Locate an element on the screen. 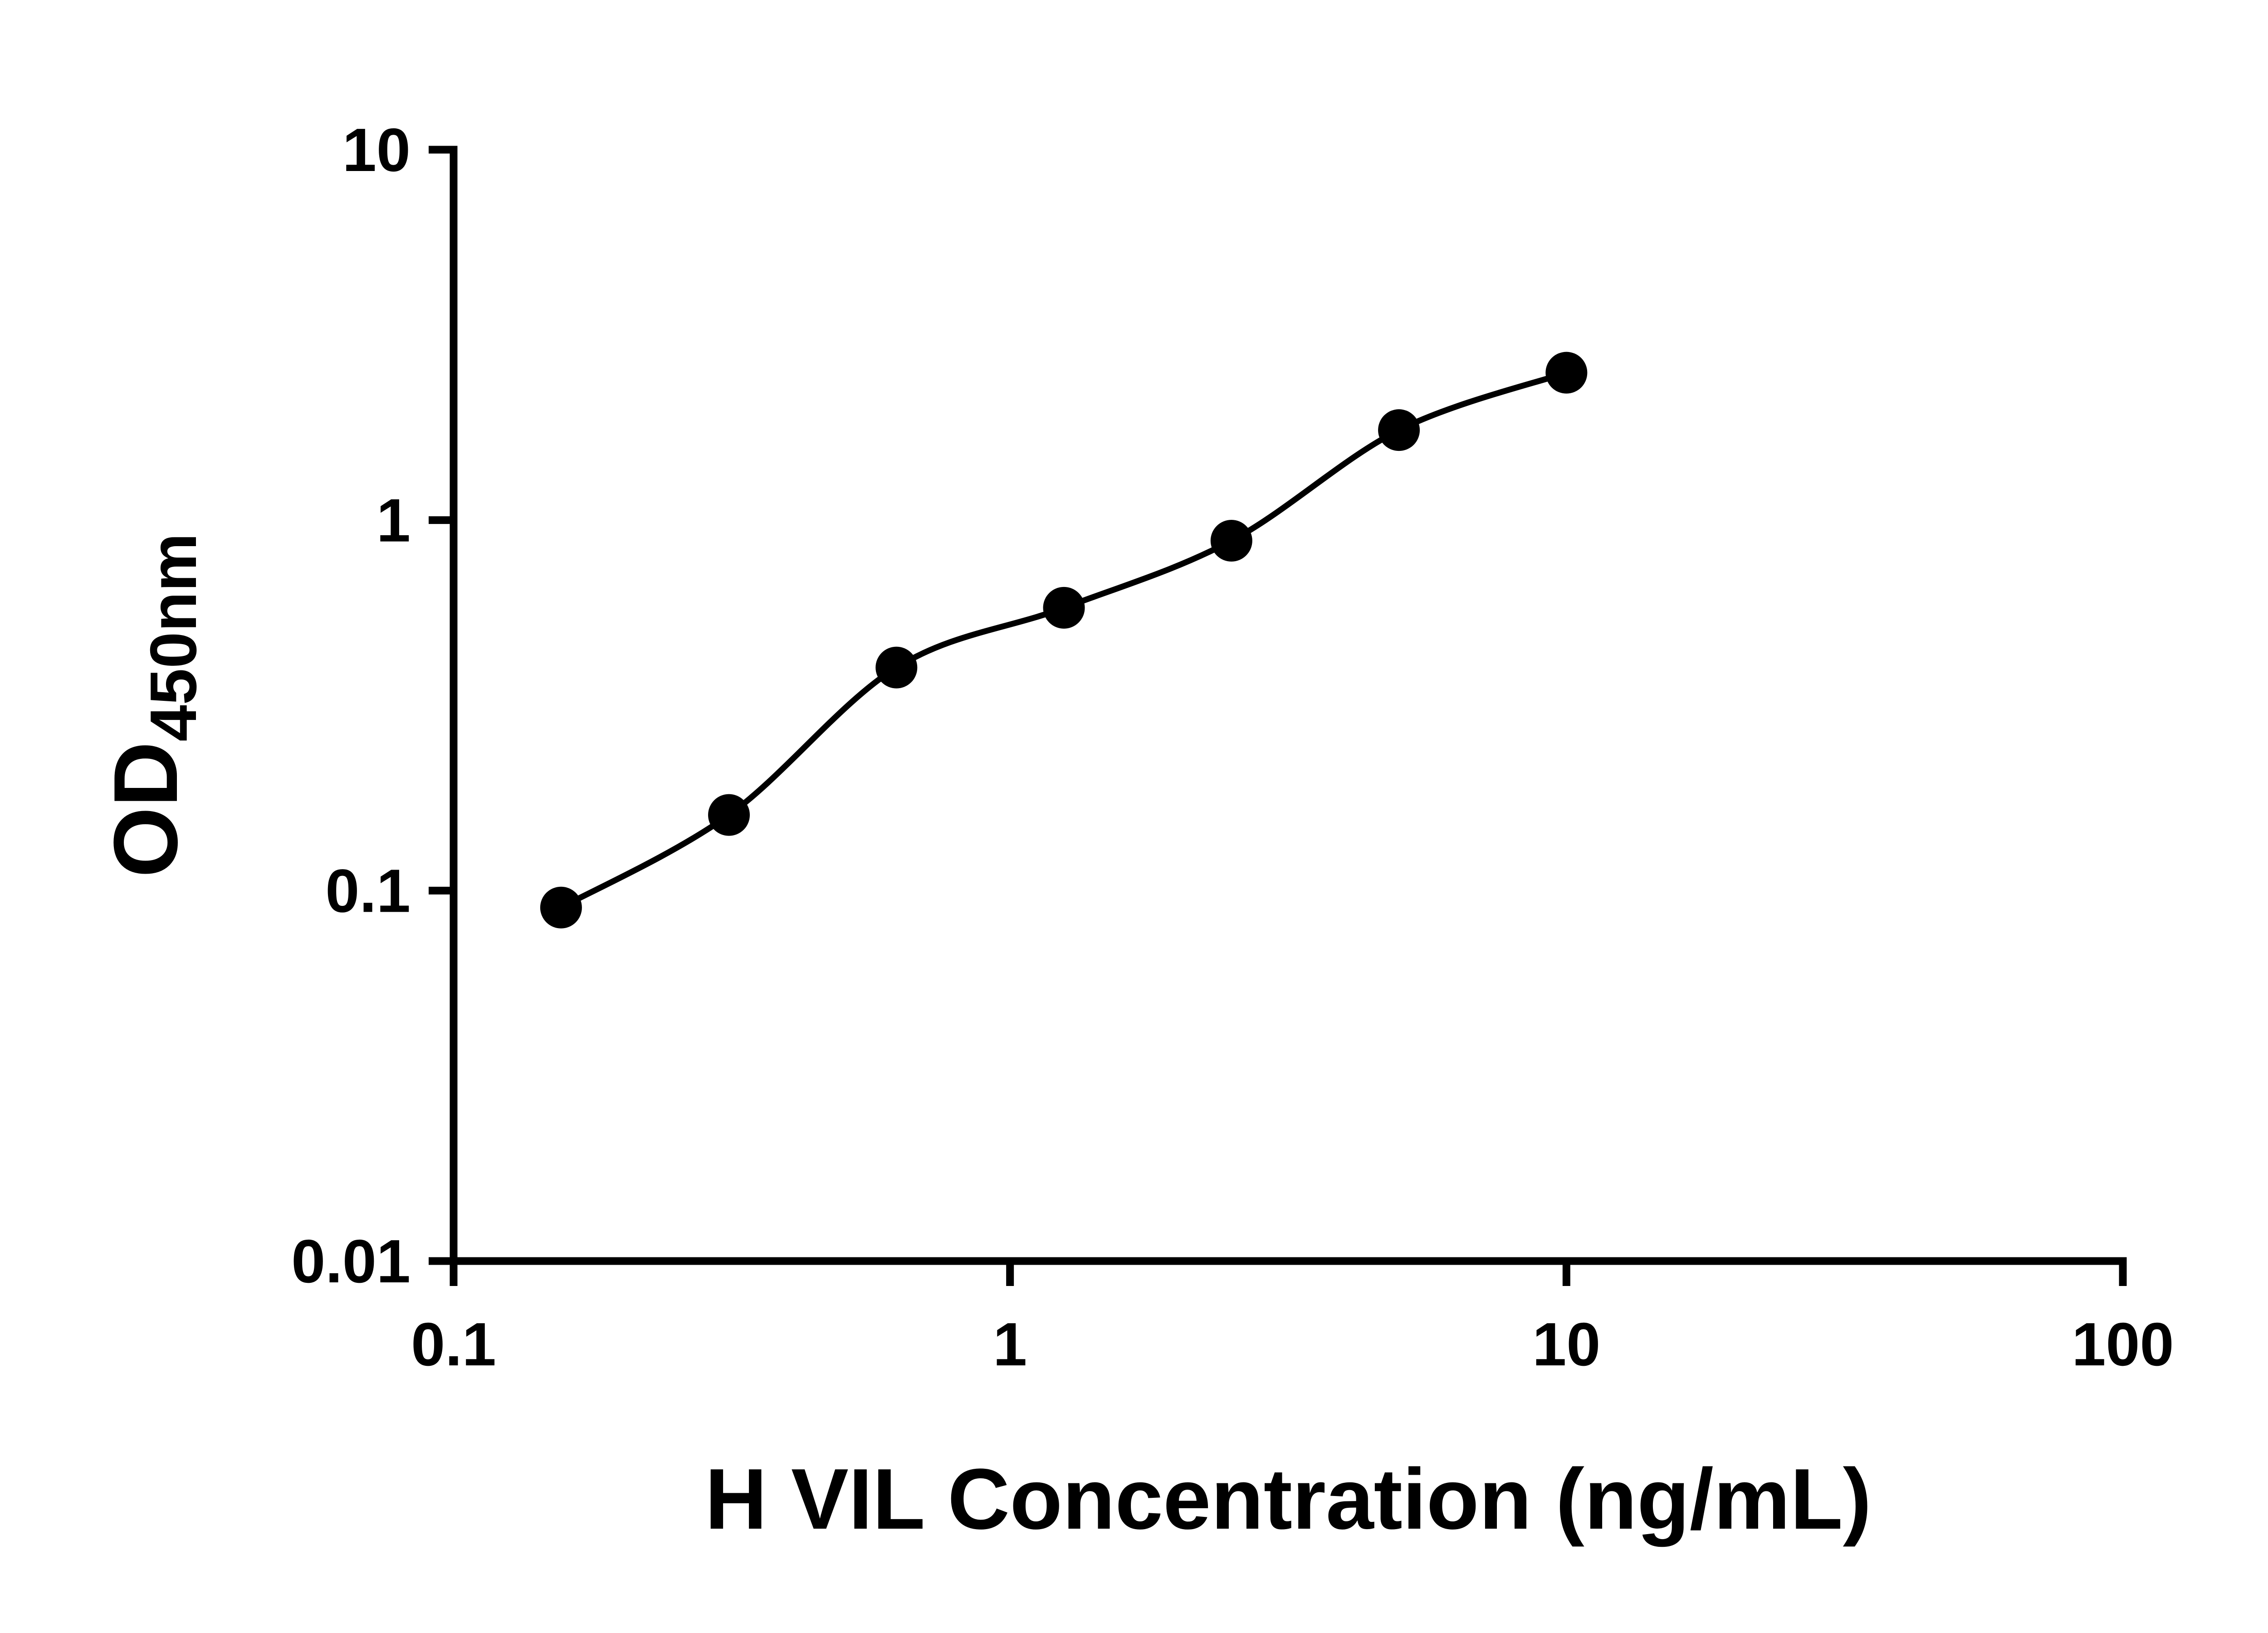 The width and height of the screenshot is (2268, 1633). y-tick-label: 0.01 is located at coordinates (351, 1261).